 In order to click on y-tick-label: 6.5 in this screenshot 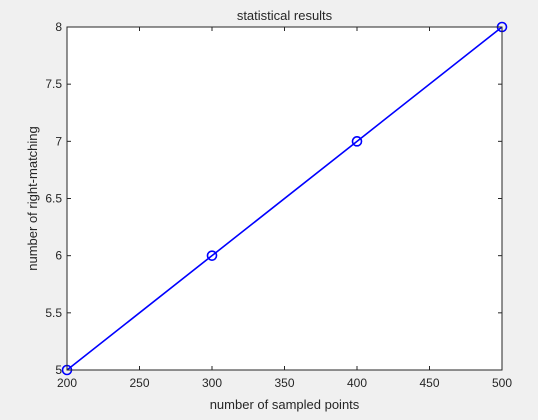, I will do `click(53, 199)`.